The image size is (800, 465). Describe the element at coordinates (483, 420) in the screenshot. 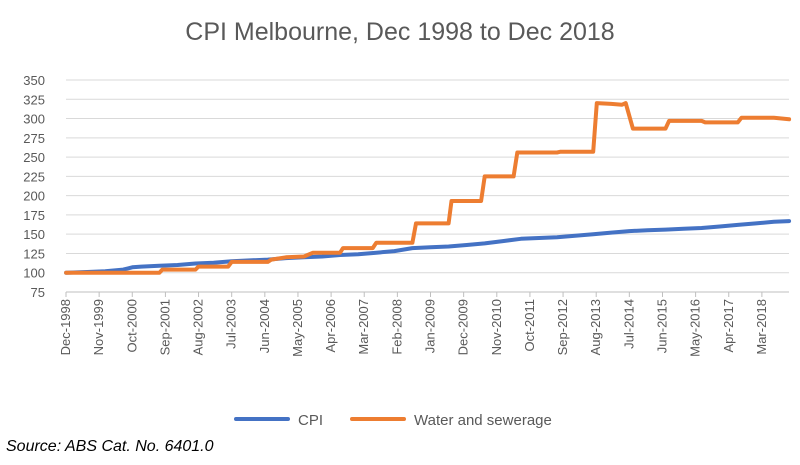

I see `legend-label: Water and sewerage` at that location.